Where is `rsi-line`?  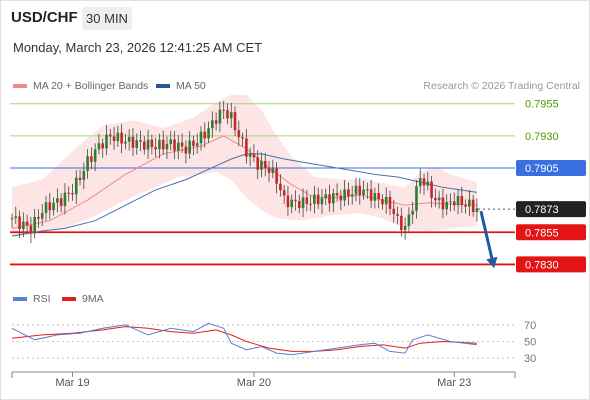
rsi-line is located at coordinates (244, 339).